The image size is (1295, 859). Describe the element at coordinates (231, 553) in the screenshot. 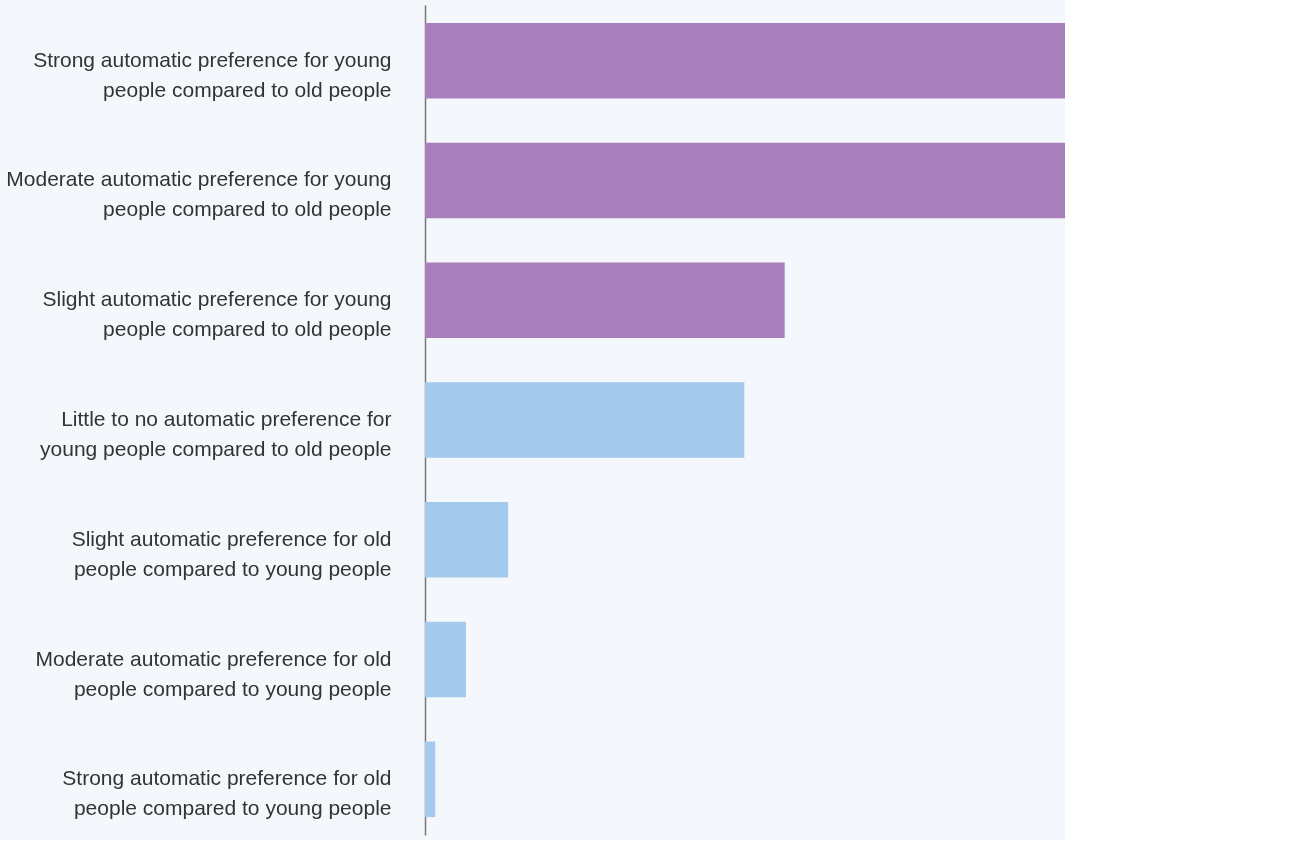

I see `y-tick-label: Slight automatic preference for old people compared to young people` at that location.